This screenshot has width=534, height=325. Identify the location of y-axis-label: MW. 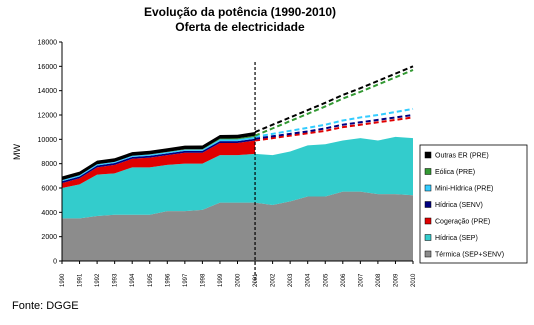
(17, 152).